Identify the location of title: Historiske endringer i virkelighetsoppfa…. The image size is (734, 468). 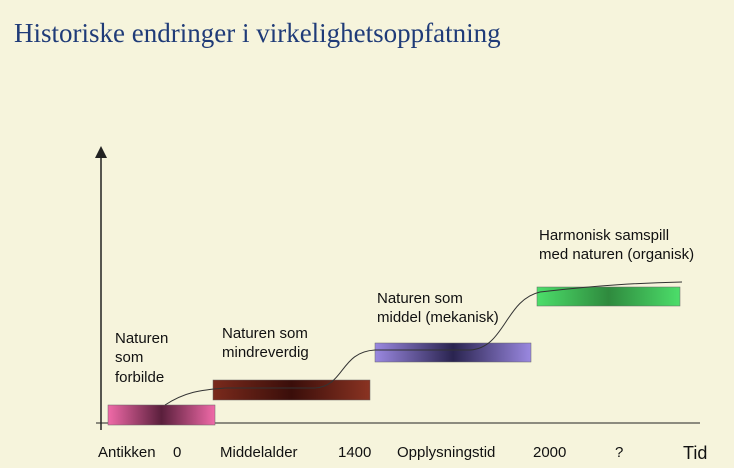
(257, 33).